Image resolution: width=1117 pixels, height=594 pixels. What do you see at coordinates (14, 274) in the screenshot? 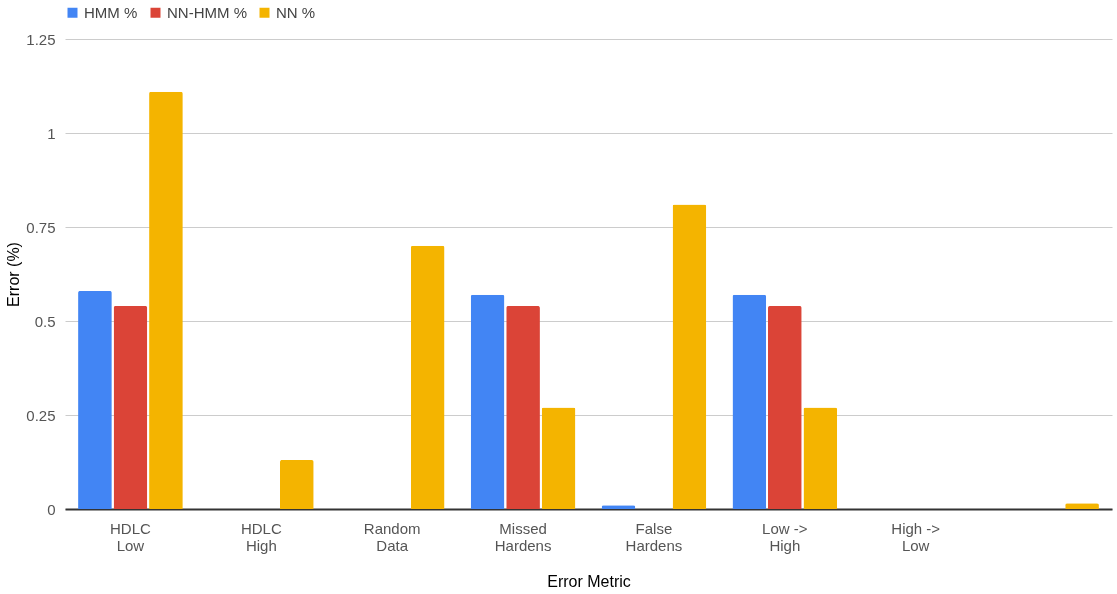
I see `y-axis-title: Error (%)` at bounding box center [14, 274].